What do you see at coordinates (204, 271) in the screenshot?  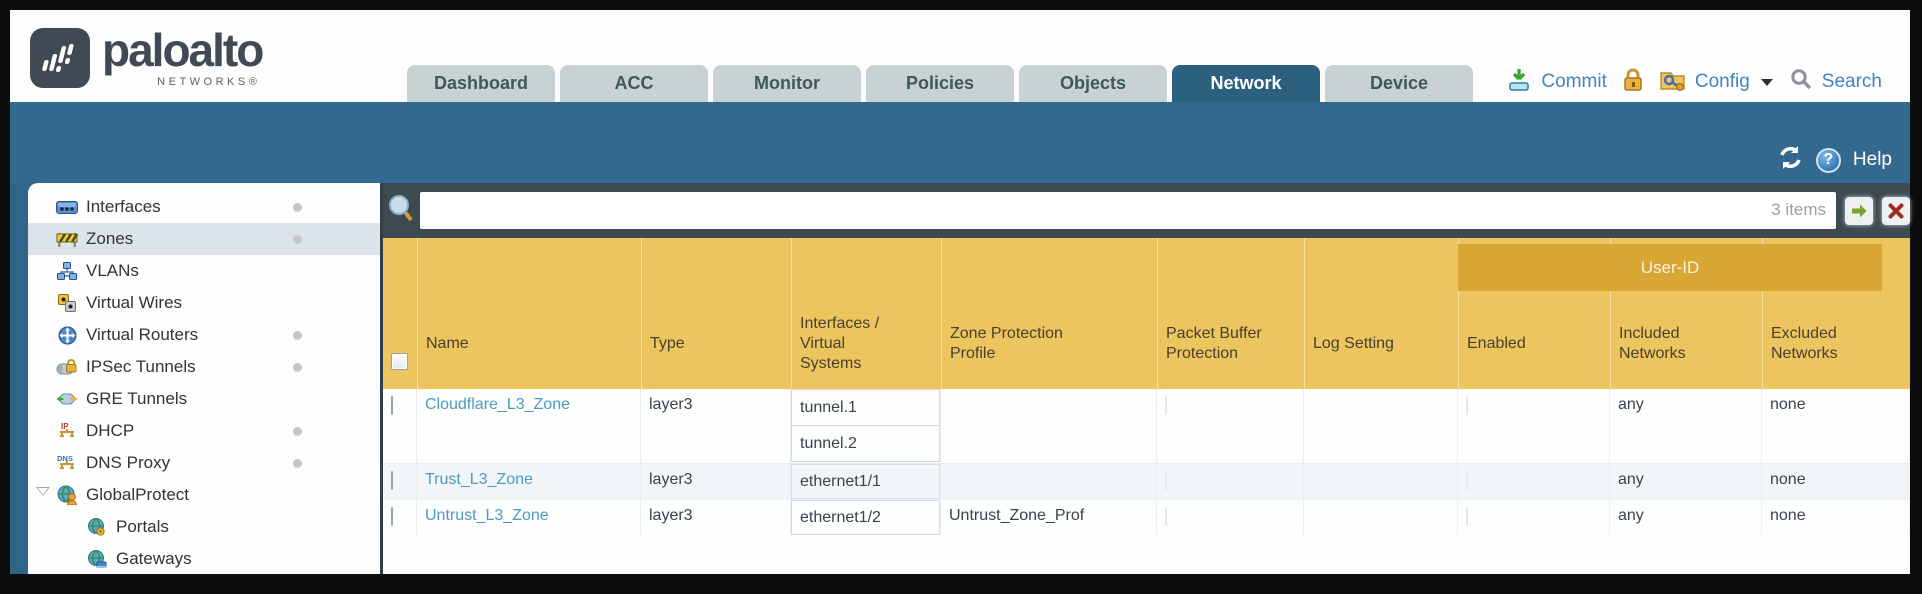 I see `sidebar-item-vlans: VLANs` at bounding box center [204, 271].